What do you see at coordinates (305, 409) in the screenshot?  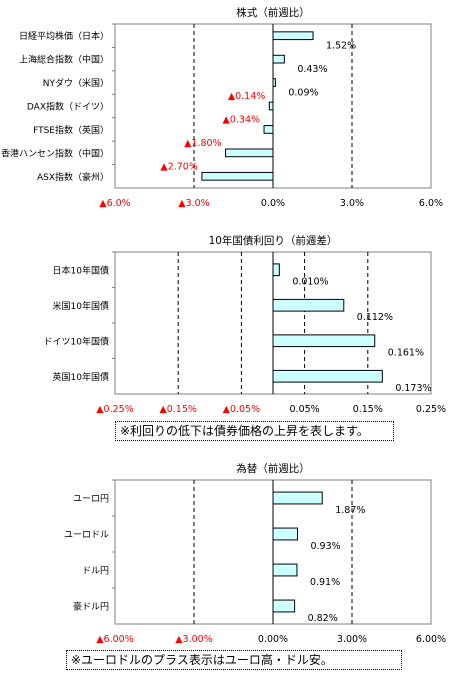 I see `x-tick-label: 0.05%` at bounding box center [305, 409].